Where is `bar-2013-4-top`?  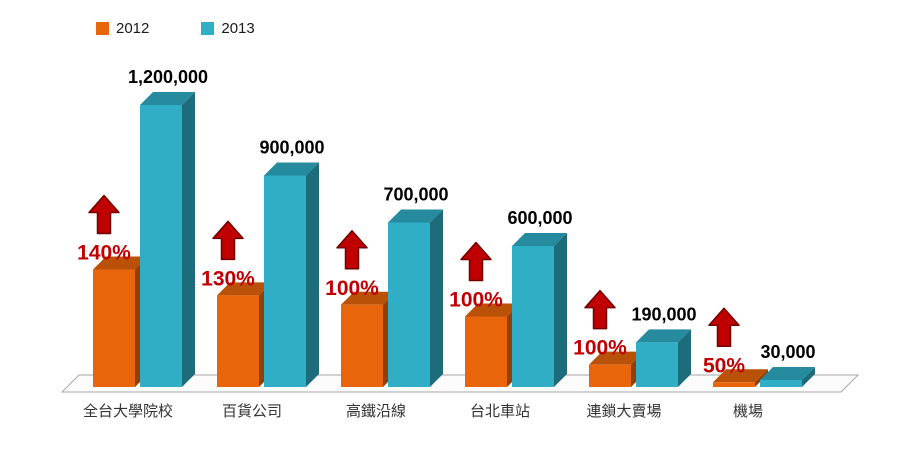 bar-2013-4-top is located at coordinates (663, 336).